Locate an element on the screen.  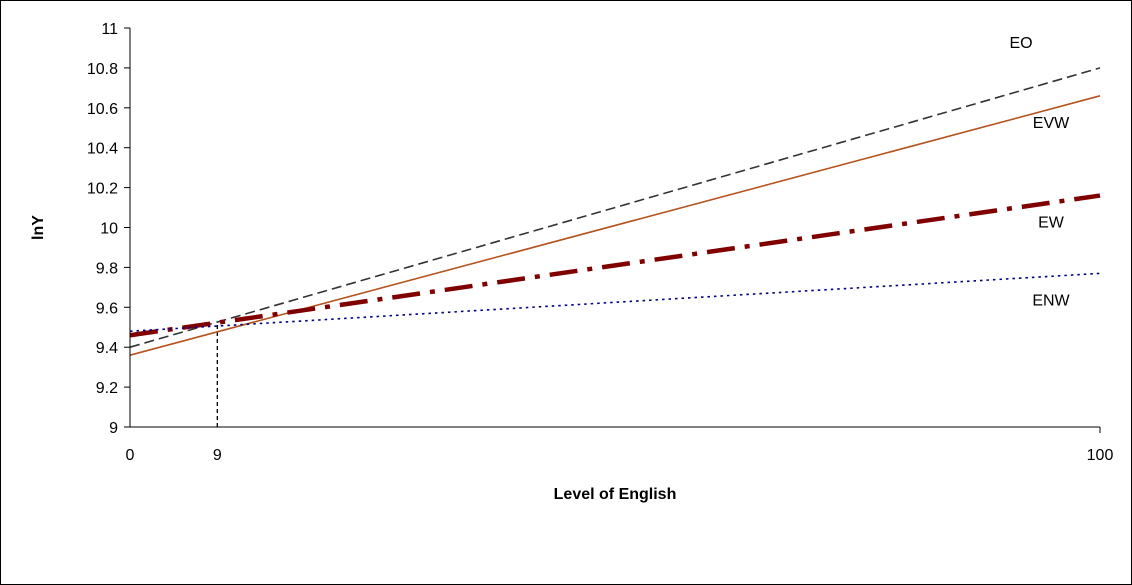
y-axis-title: lnY is located at coordinates (38, 227).